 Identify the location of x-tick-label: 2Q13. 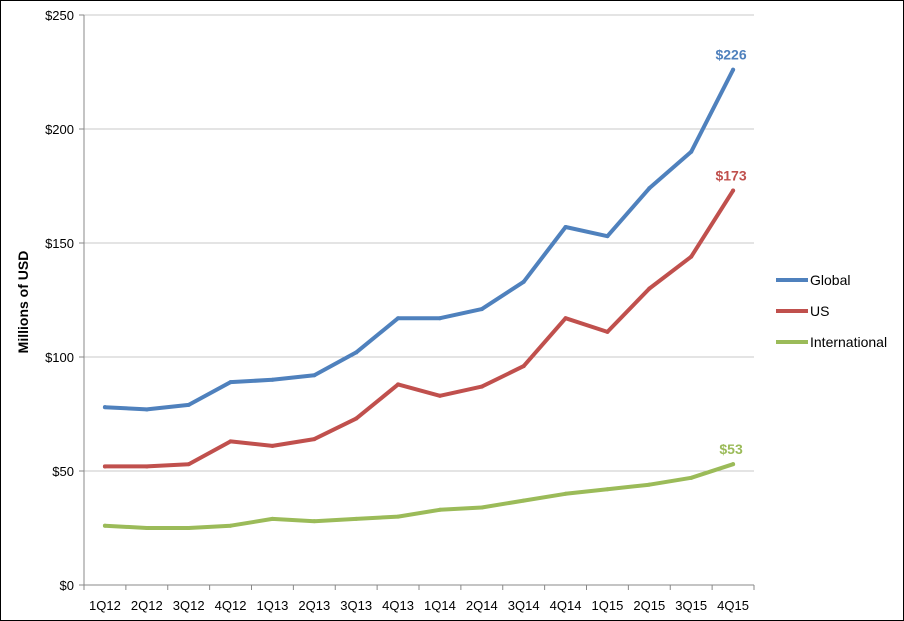
(314, 605).